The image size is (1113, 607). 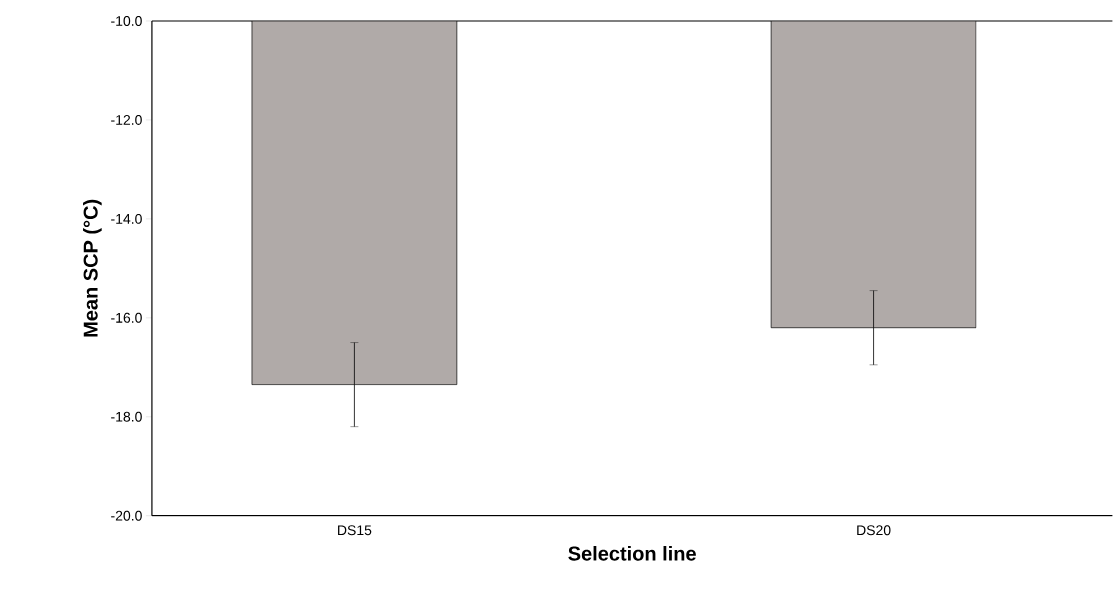 What do you see at coordinates (92, 268) in the screenshot?
I see `y-axis-title: Mean SCP (°C)` at bounding box center [92, 268].